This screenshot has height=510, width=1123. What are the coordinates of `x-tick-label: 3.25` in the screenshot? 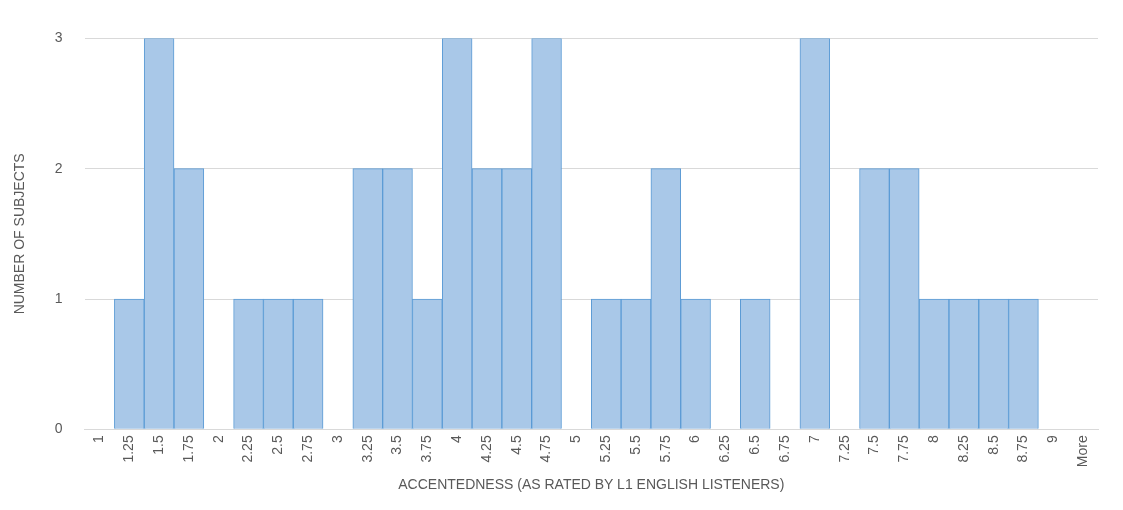 It's located at (366, 449).